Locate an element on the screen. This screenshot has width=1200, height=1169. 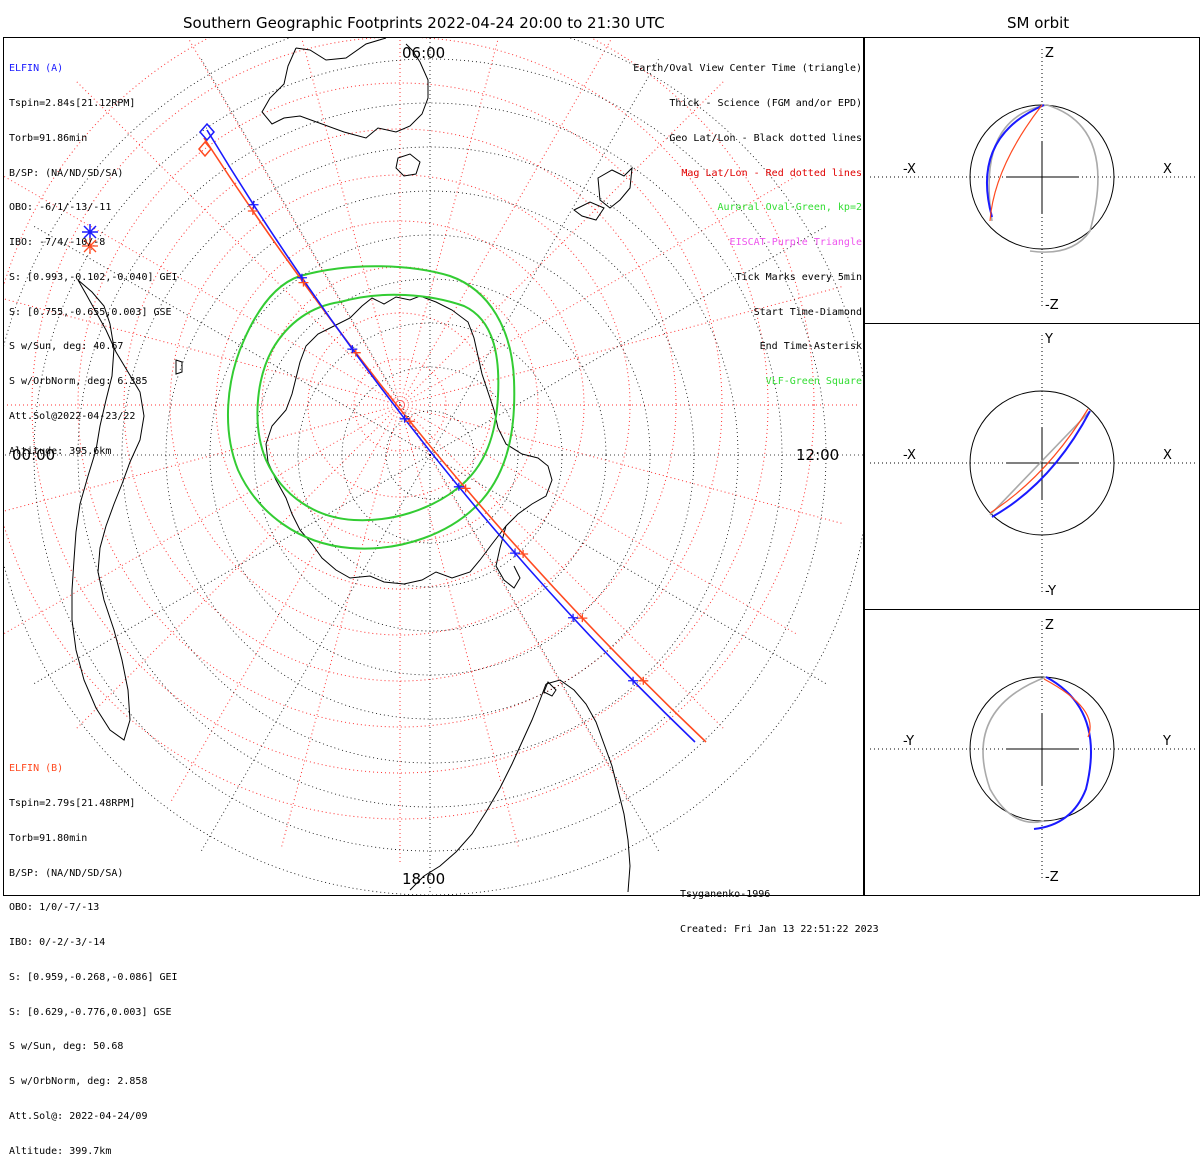
info-line: S w/OrbNorm, deg: 6.385 is located at coordinates (78, 382).